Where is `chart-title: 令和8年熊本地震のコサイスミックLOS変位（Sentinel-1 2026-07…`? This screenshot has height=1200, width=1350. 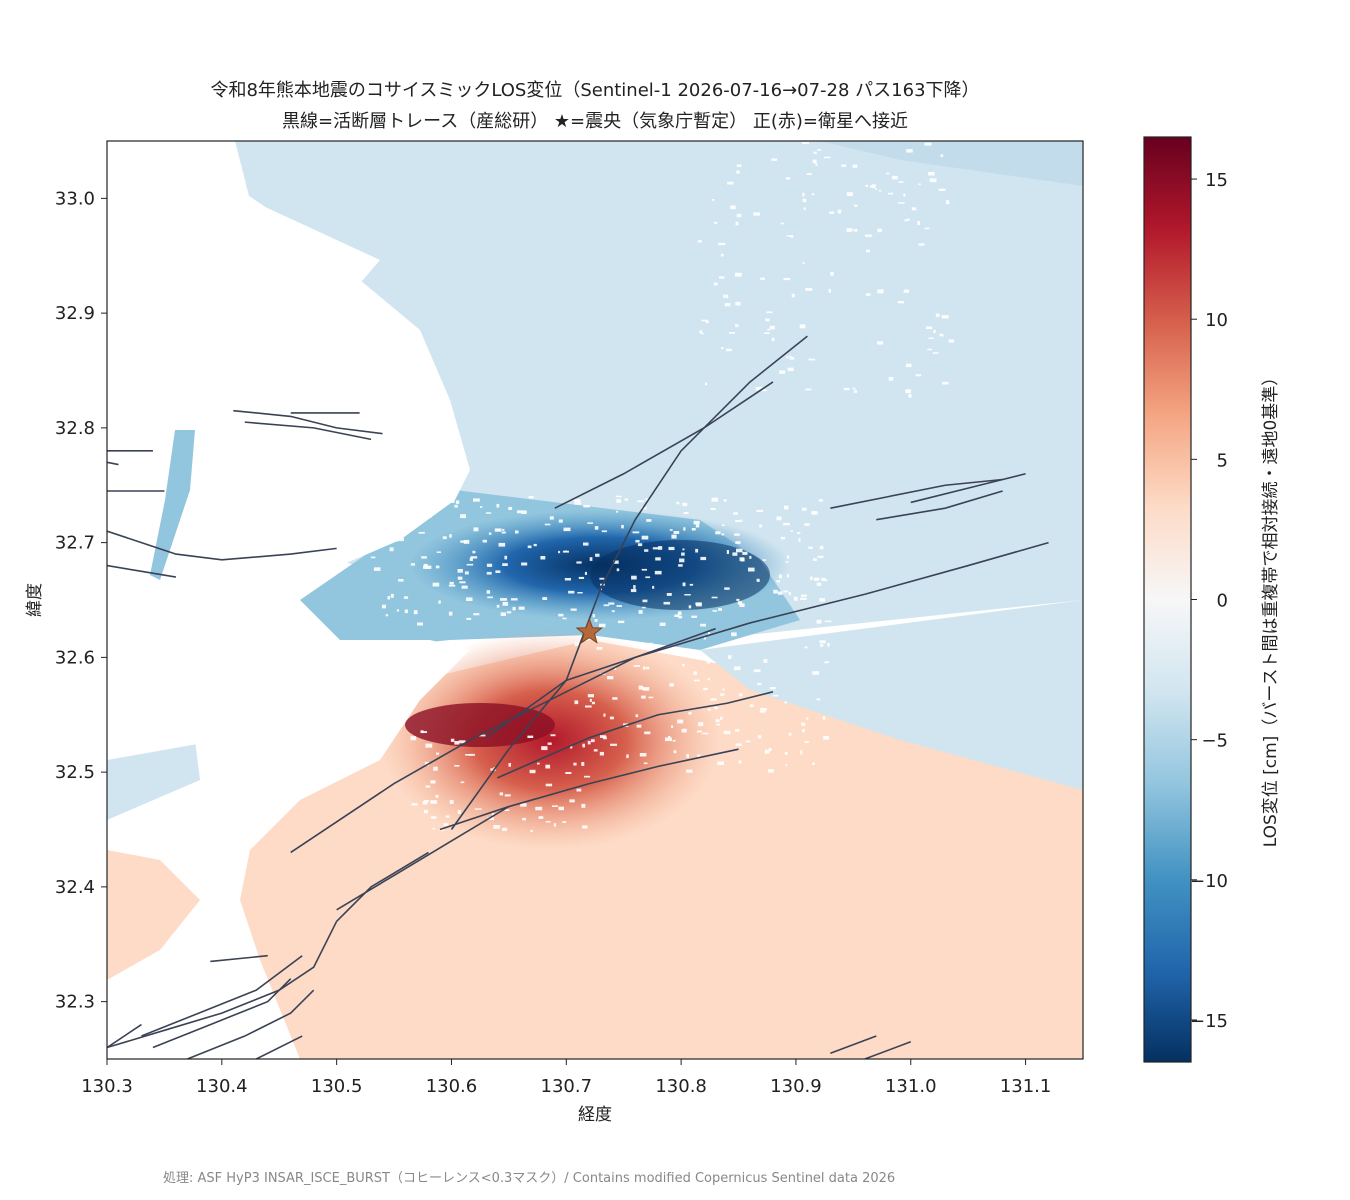
chart-title: 令和8年熊本地震のコサイスミックLOS変位（Sentinel-1 2026-07… is located at coordinates (594, 90).